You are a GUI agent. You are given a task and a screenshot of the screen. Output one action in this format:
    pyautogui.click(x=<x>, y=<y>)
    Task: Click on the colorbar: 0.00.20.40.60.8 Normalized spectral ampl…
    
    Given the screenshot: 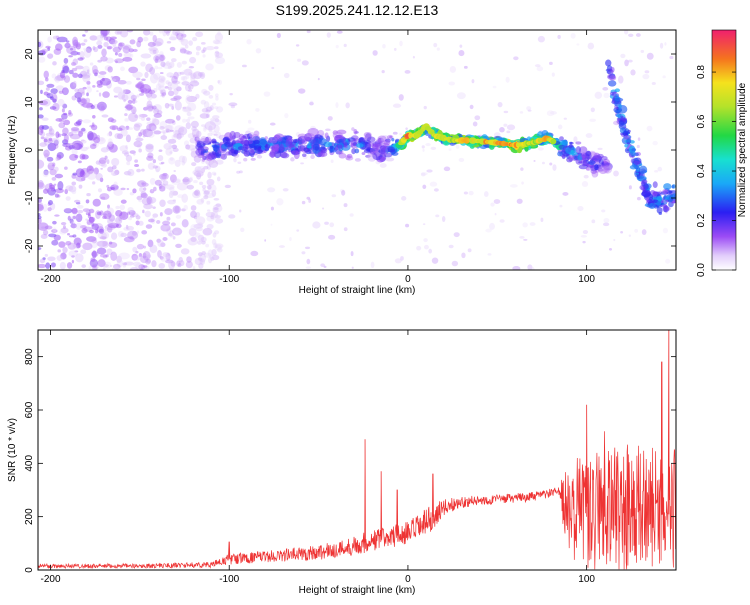 What is the action you would take?
    pyautogui.click(x=722, y=153)
    